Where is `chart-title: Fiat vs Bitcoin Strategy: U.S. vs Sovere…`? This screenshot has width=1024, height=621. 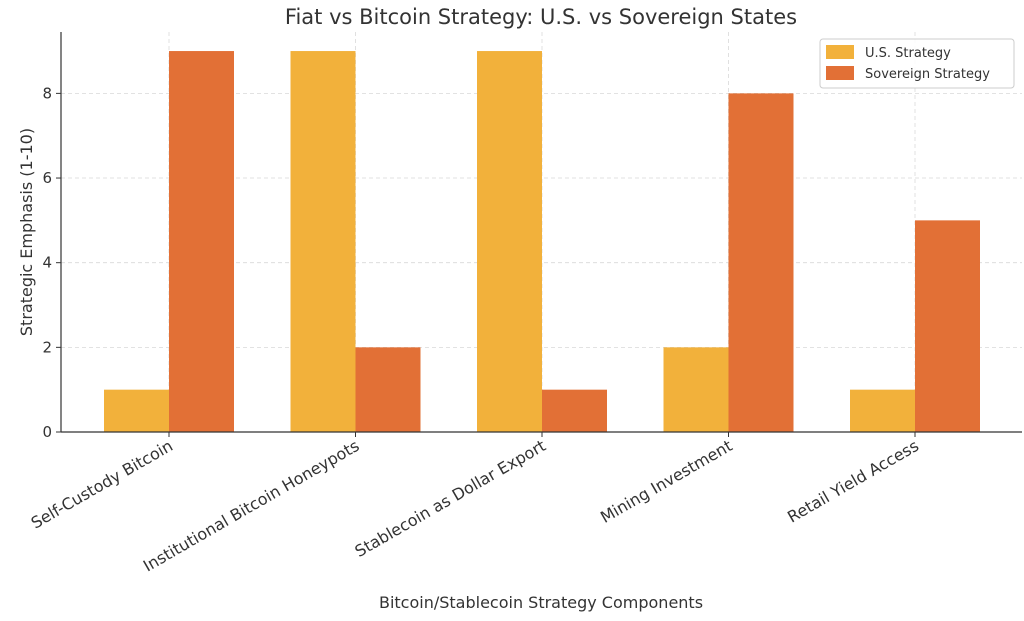 chart-title: Fiat vs Bitcoin Strategy: U.S. vs Sovere… is located at coordinates (541, 17).